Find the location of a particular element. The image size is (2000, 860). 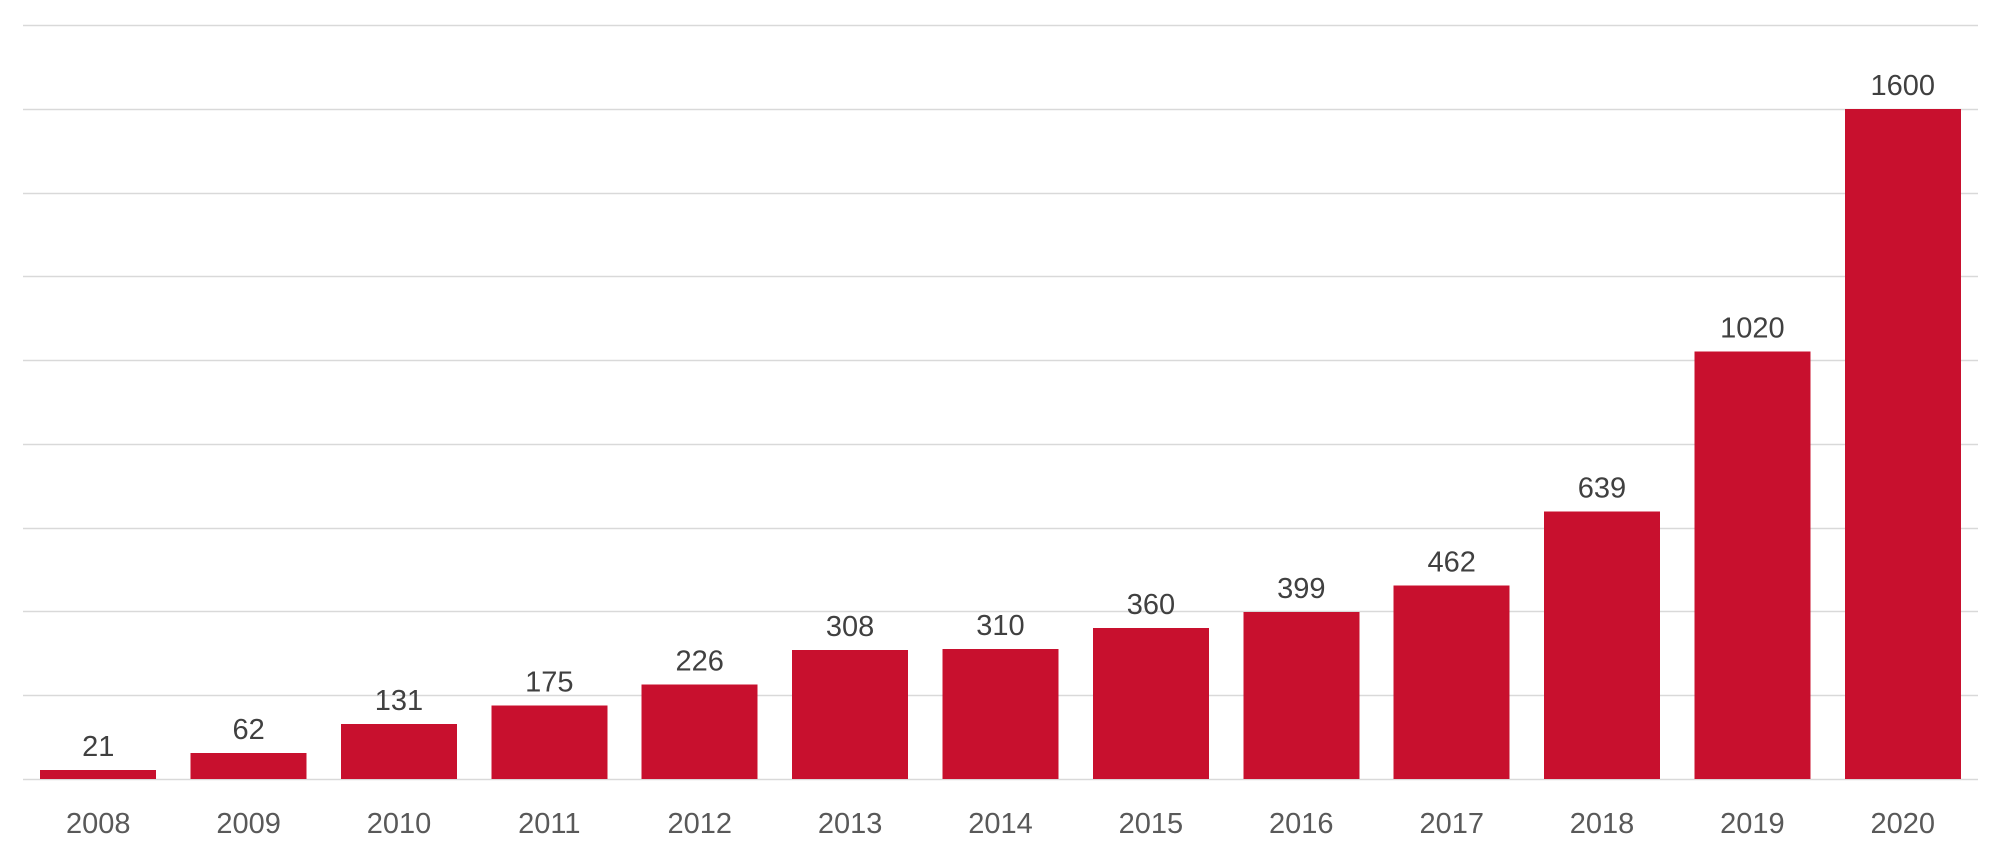

data-label-2020: 1600 is located at coordinates (1903, 86).